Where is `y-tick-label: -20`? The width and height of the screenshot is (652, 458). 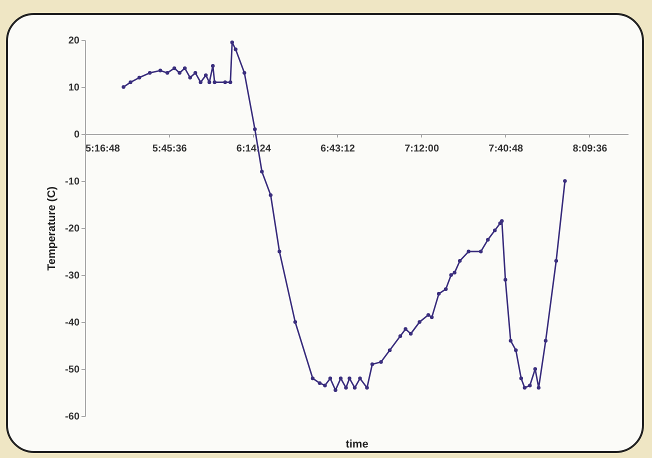 y-tick-label: -20 is located at coordinates (72, 229).